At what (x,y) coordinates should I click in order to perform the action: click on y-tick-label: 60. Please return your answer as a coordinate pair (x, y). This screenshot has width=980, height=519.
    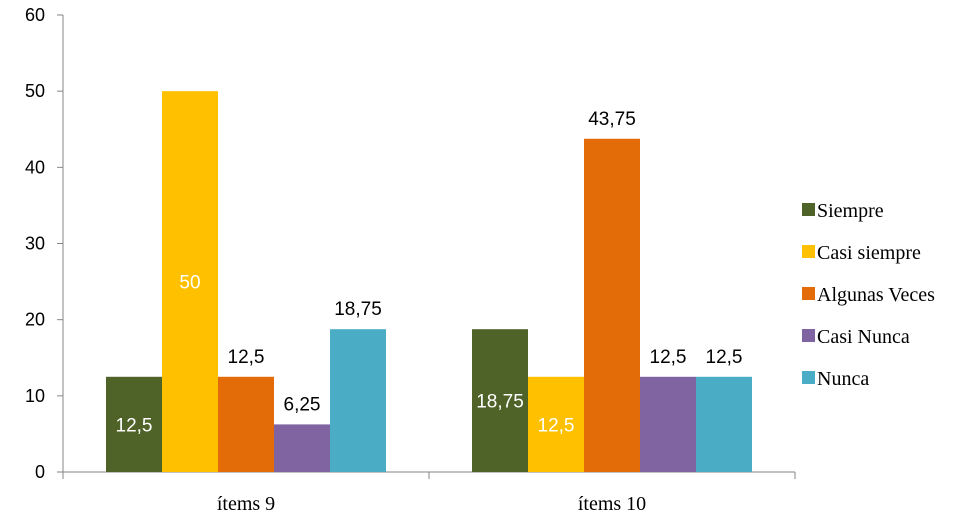
    Looking at the image, I should click on (35, 15).